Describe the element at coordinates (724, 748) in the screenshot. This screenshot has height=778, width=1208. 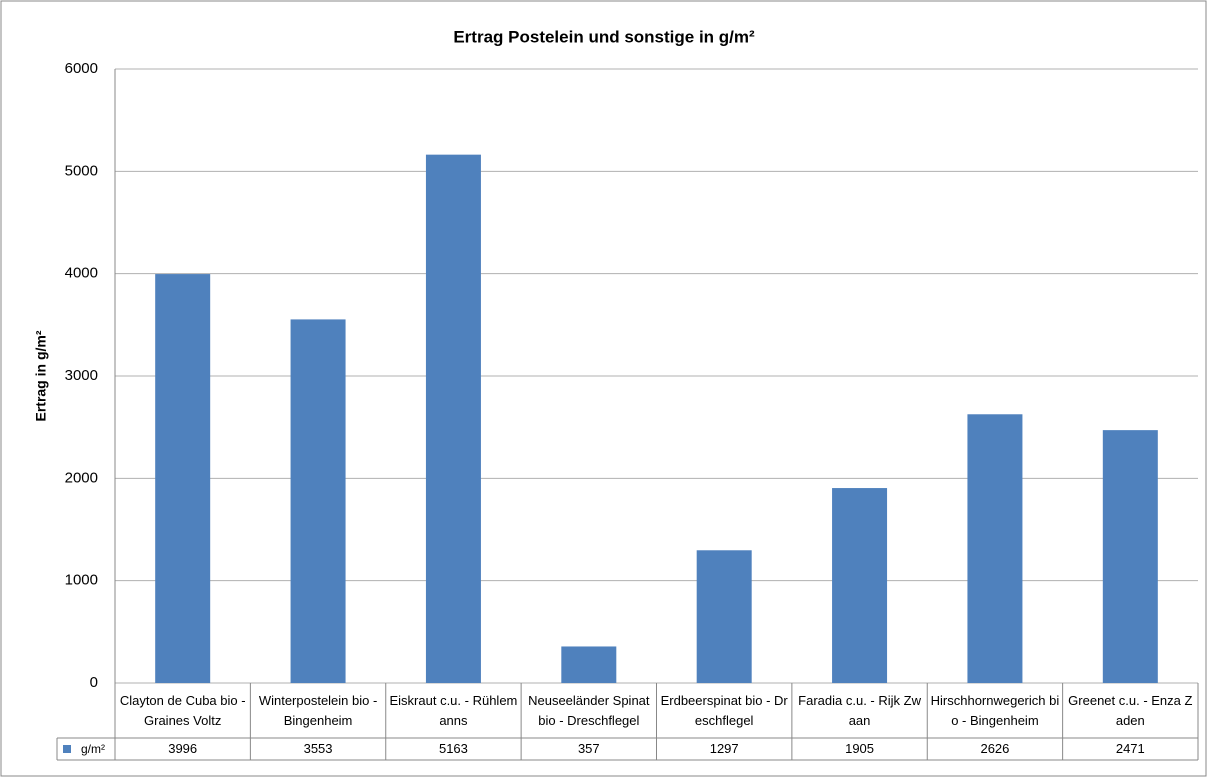
I see `data-table-value: 1297` at that location.